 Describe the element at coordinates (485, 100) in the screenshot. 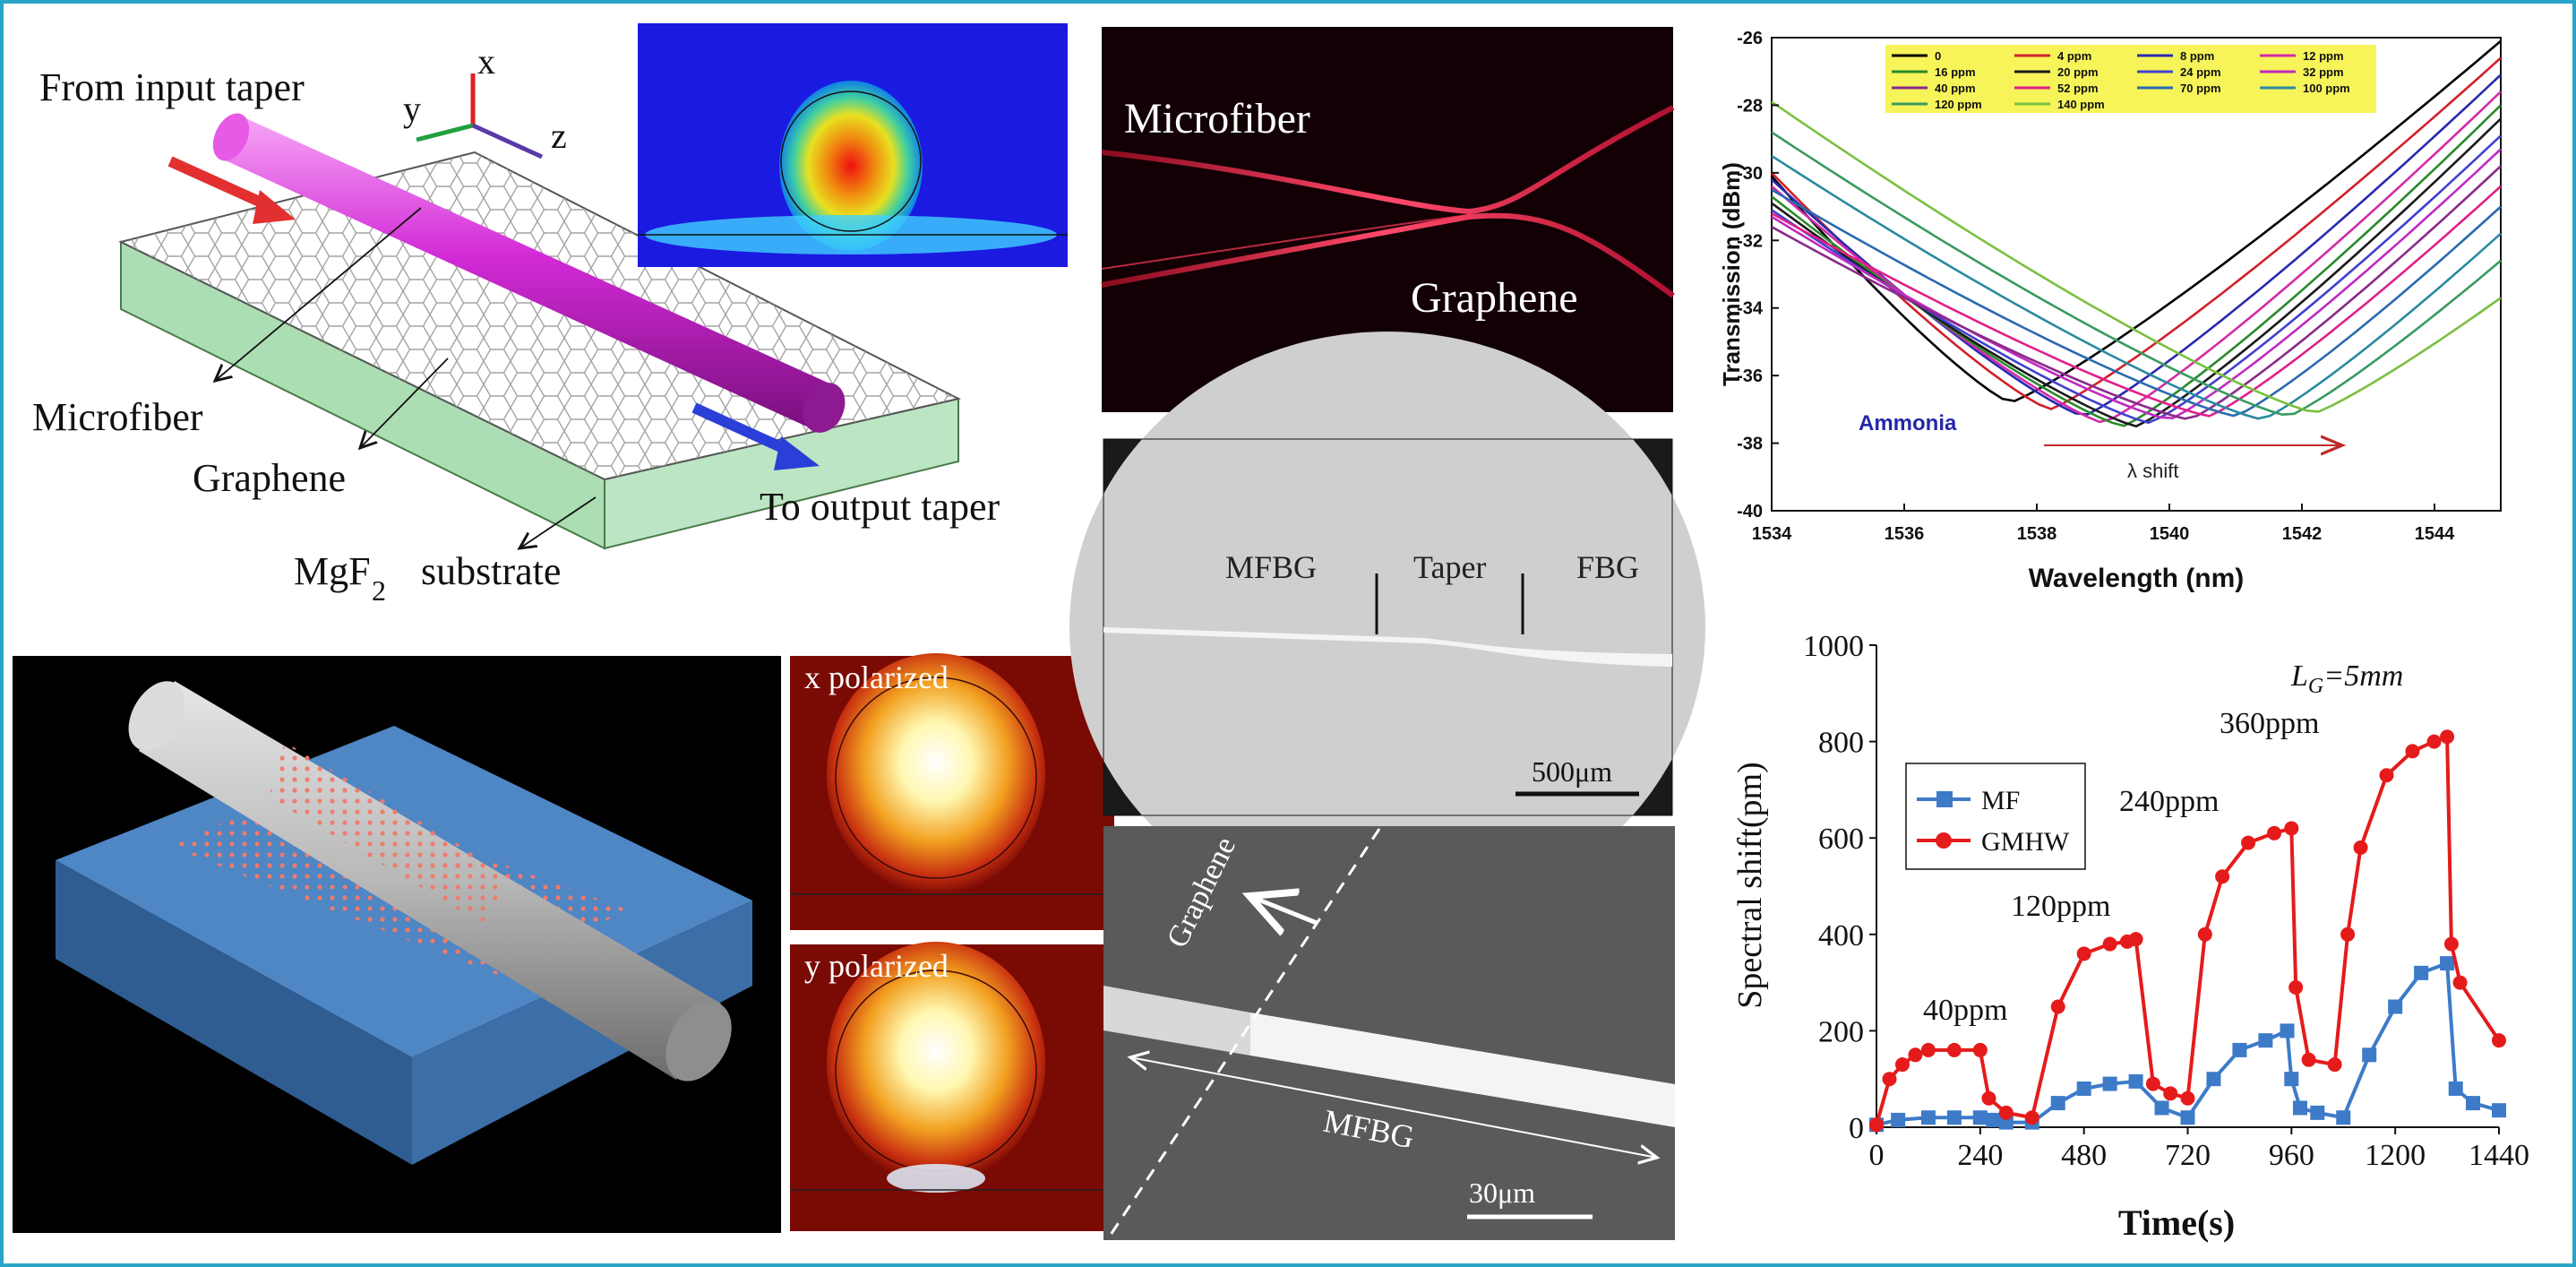

I see `coordinate-axes: x y z` at that location.